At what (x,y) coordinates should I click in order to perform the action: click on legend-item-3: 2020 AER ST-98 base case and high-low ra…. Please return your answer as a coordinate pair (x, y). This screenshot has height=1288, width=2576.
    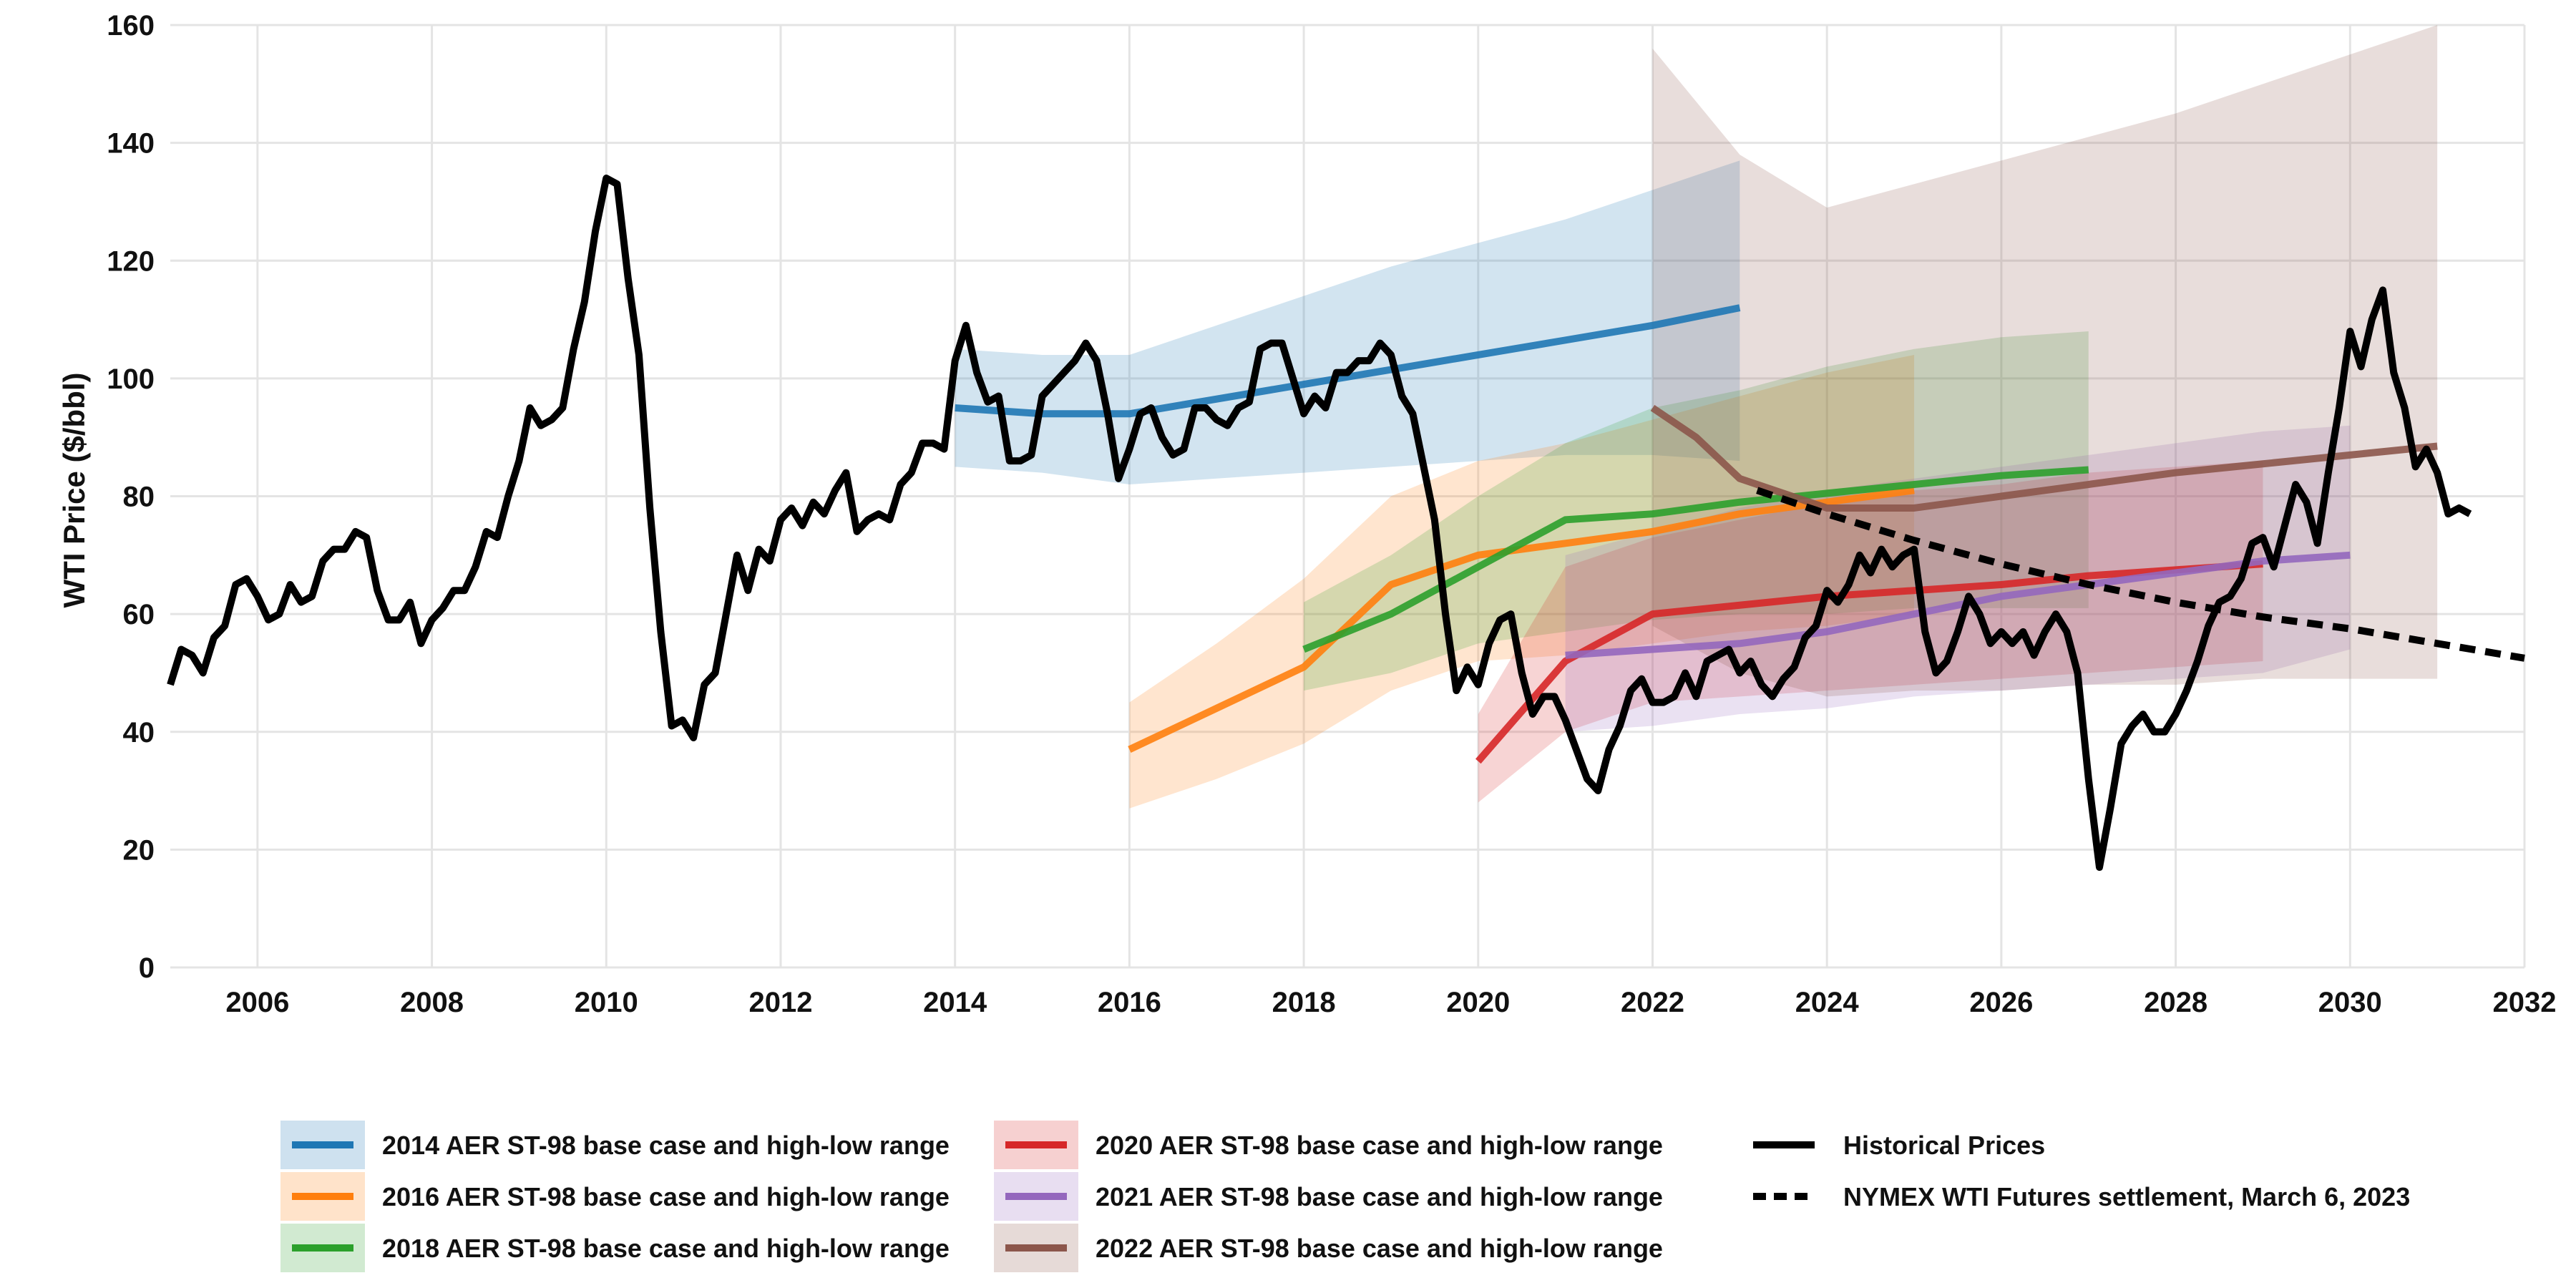
    Looking at the image, I should click on (1328, 1145).